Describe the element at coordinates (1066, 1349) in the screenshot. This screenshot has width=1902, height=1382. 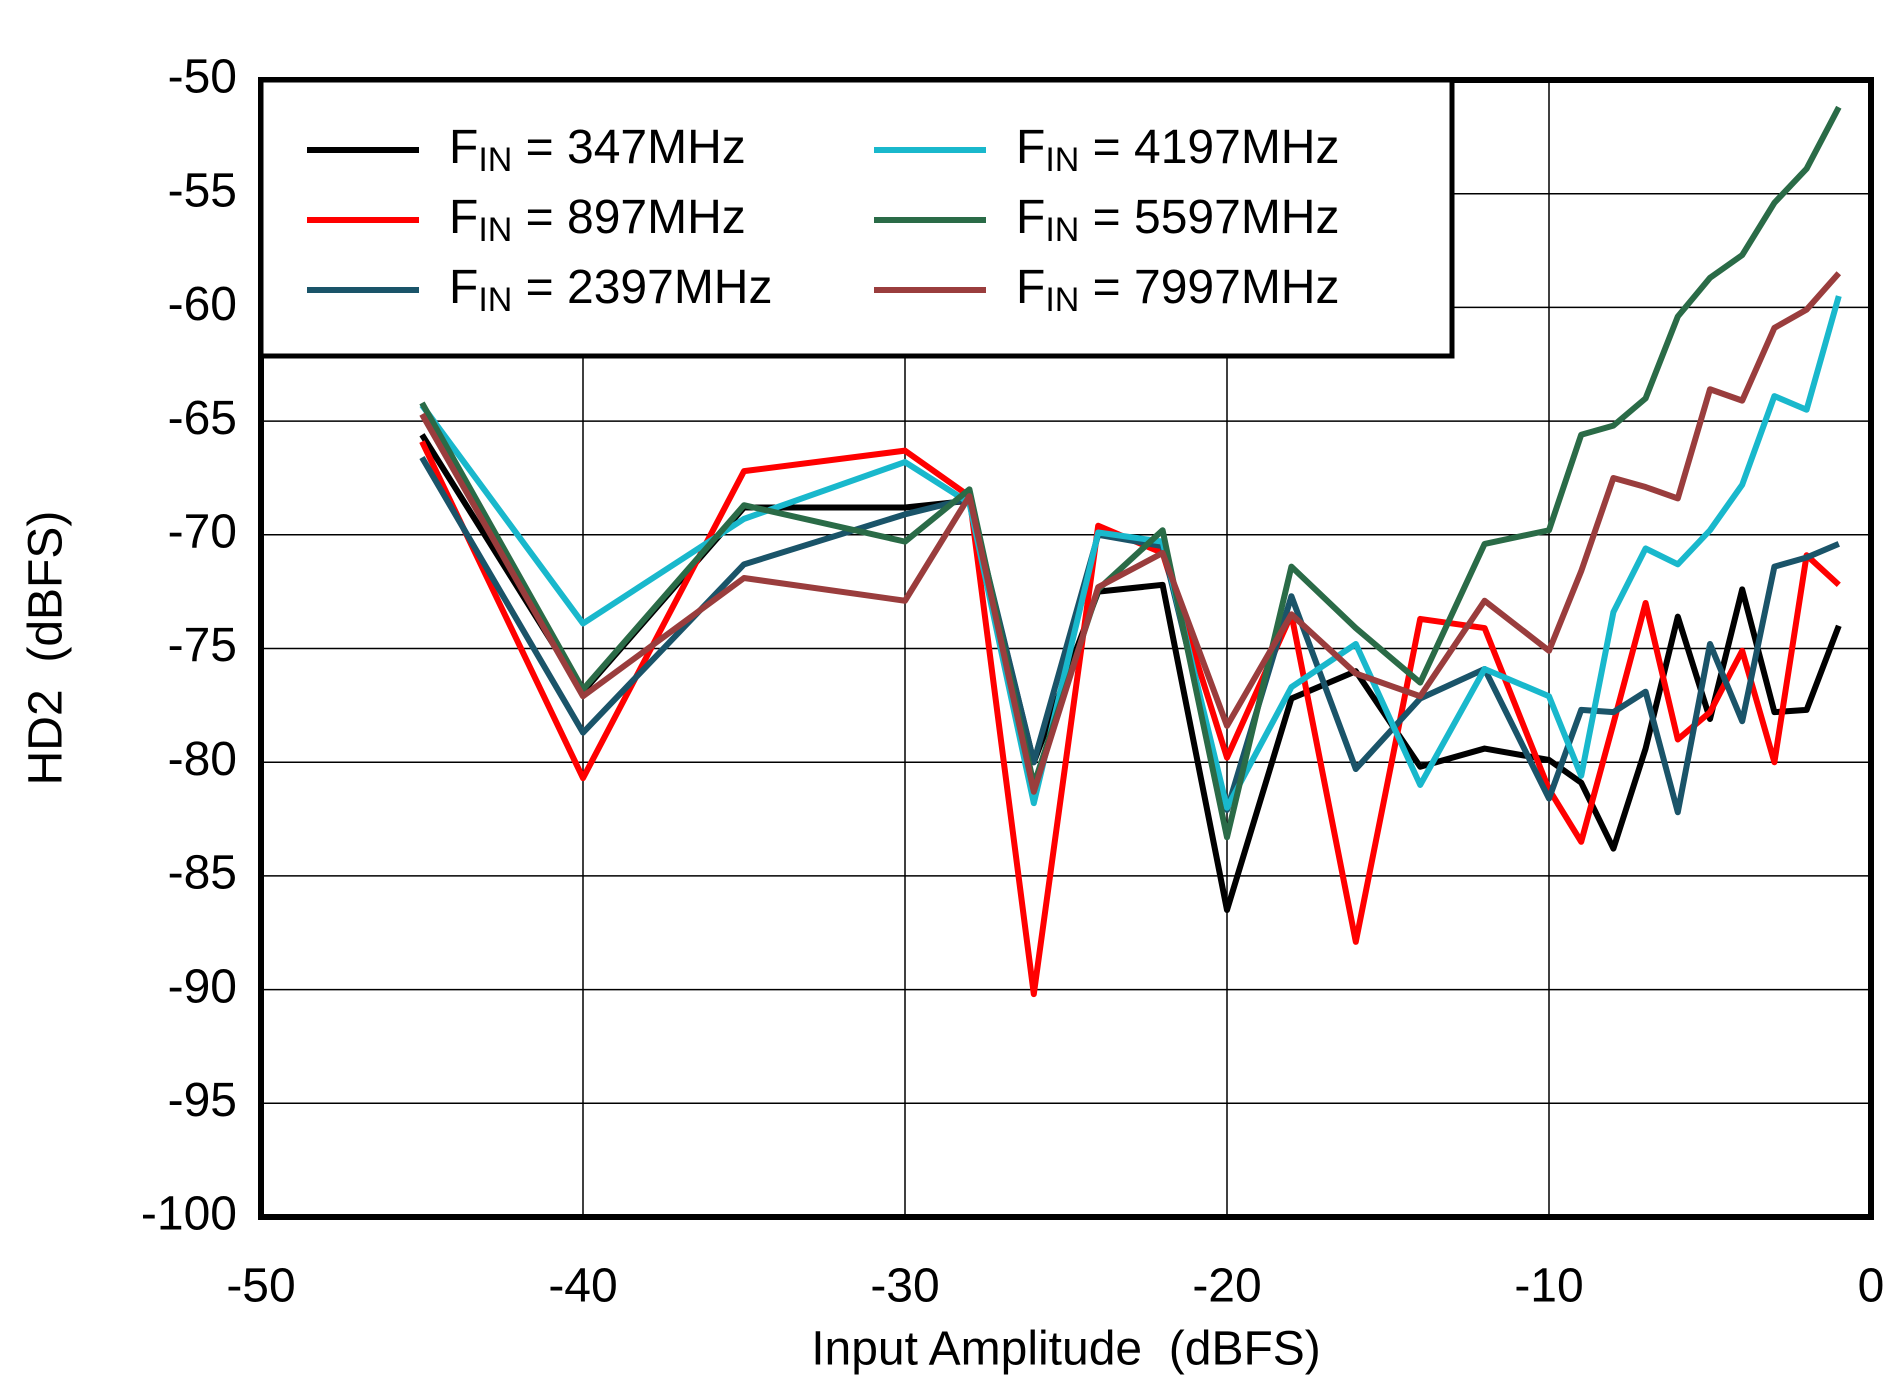
I see `x-axis-label: Input Amplitude (dBFS)` at that location.